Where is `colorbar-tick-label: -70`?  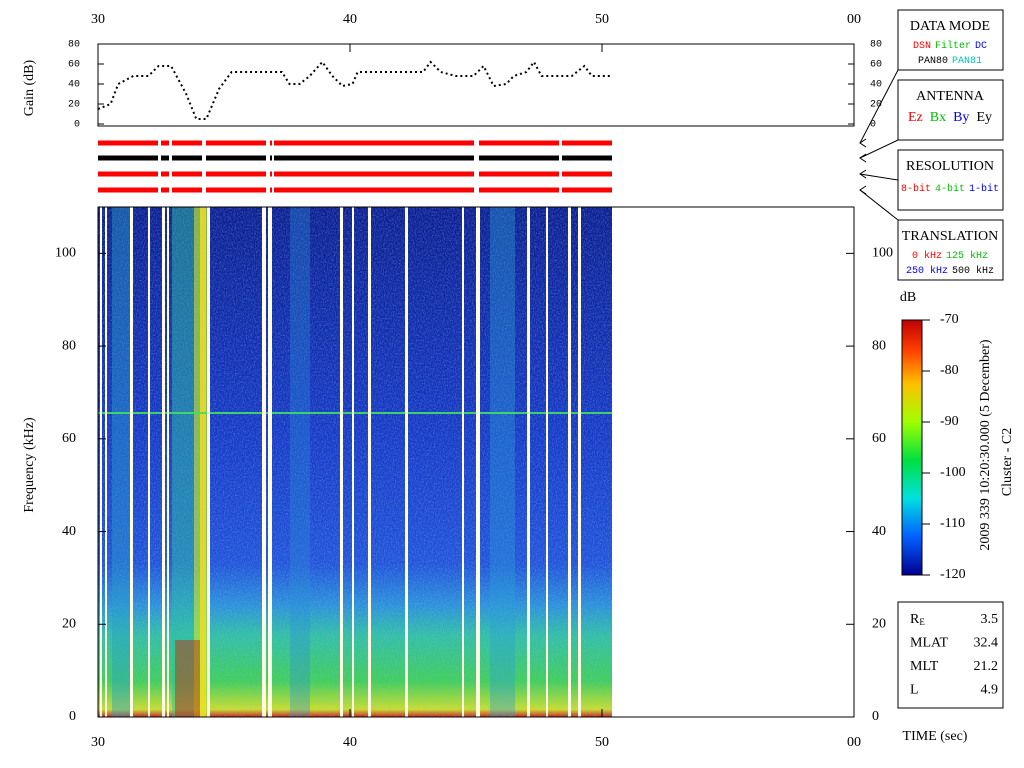 colorbar-tick-label: -70 is located at coordinates (949, 319).